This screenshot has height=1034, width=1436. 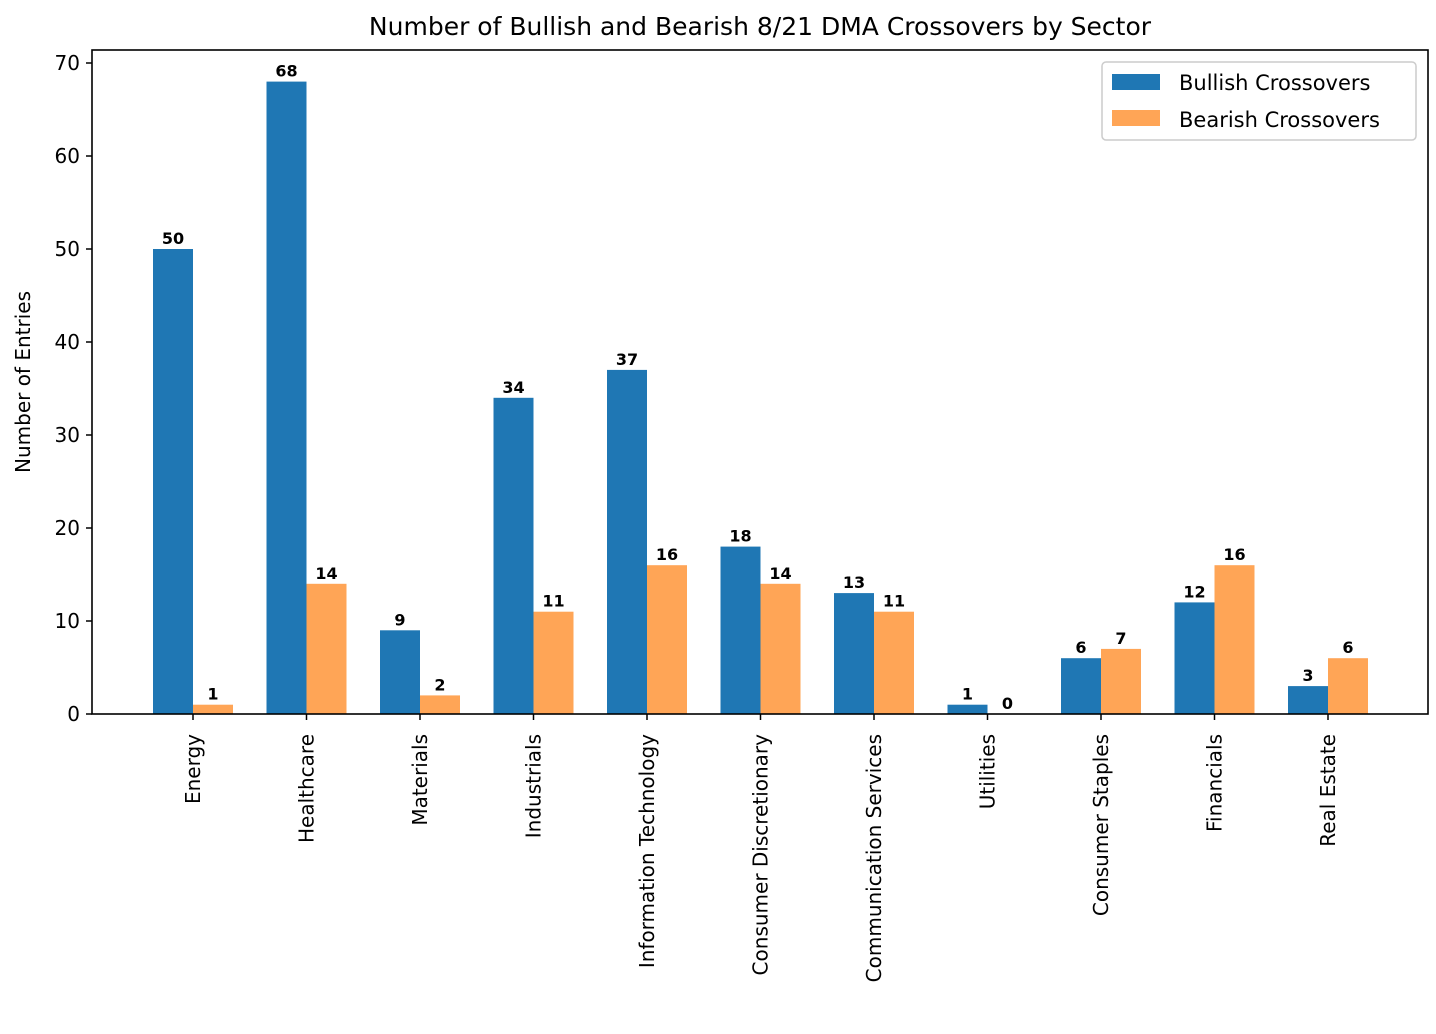 I want to click on legend-swatch-bearish, so click(x=1136, y=118).